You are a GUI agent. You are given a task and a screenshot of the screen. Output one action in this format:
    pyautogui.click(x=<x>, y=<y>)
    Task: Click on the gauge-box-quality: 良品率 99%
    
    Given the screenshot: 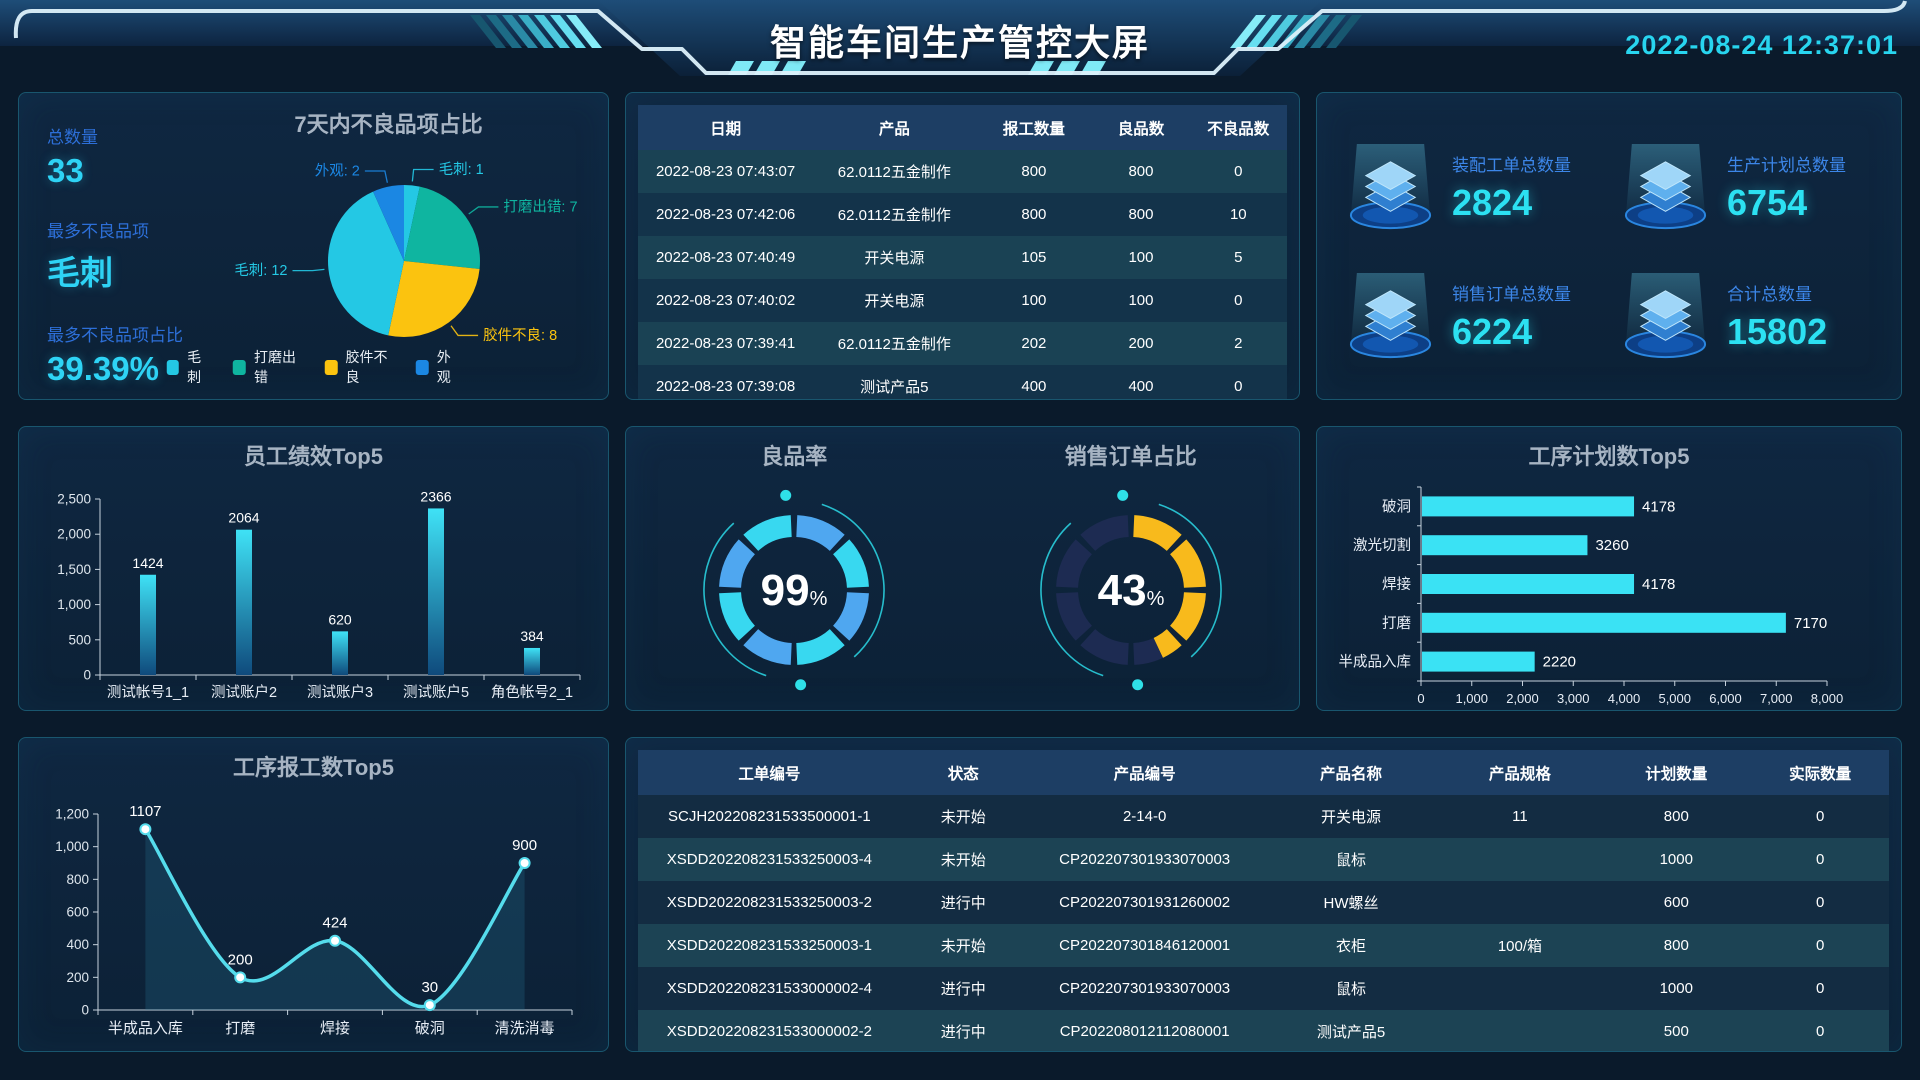 What is the action you would take?
    pyautogui.click(x=794, y=568)
    